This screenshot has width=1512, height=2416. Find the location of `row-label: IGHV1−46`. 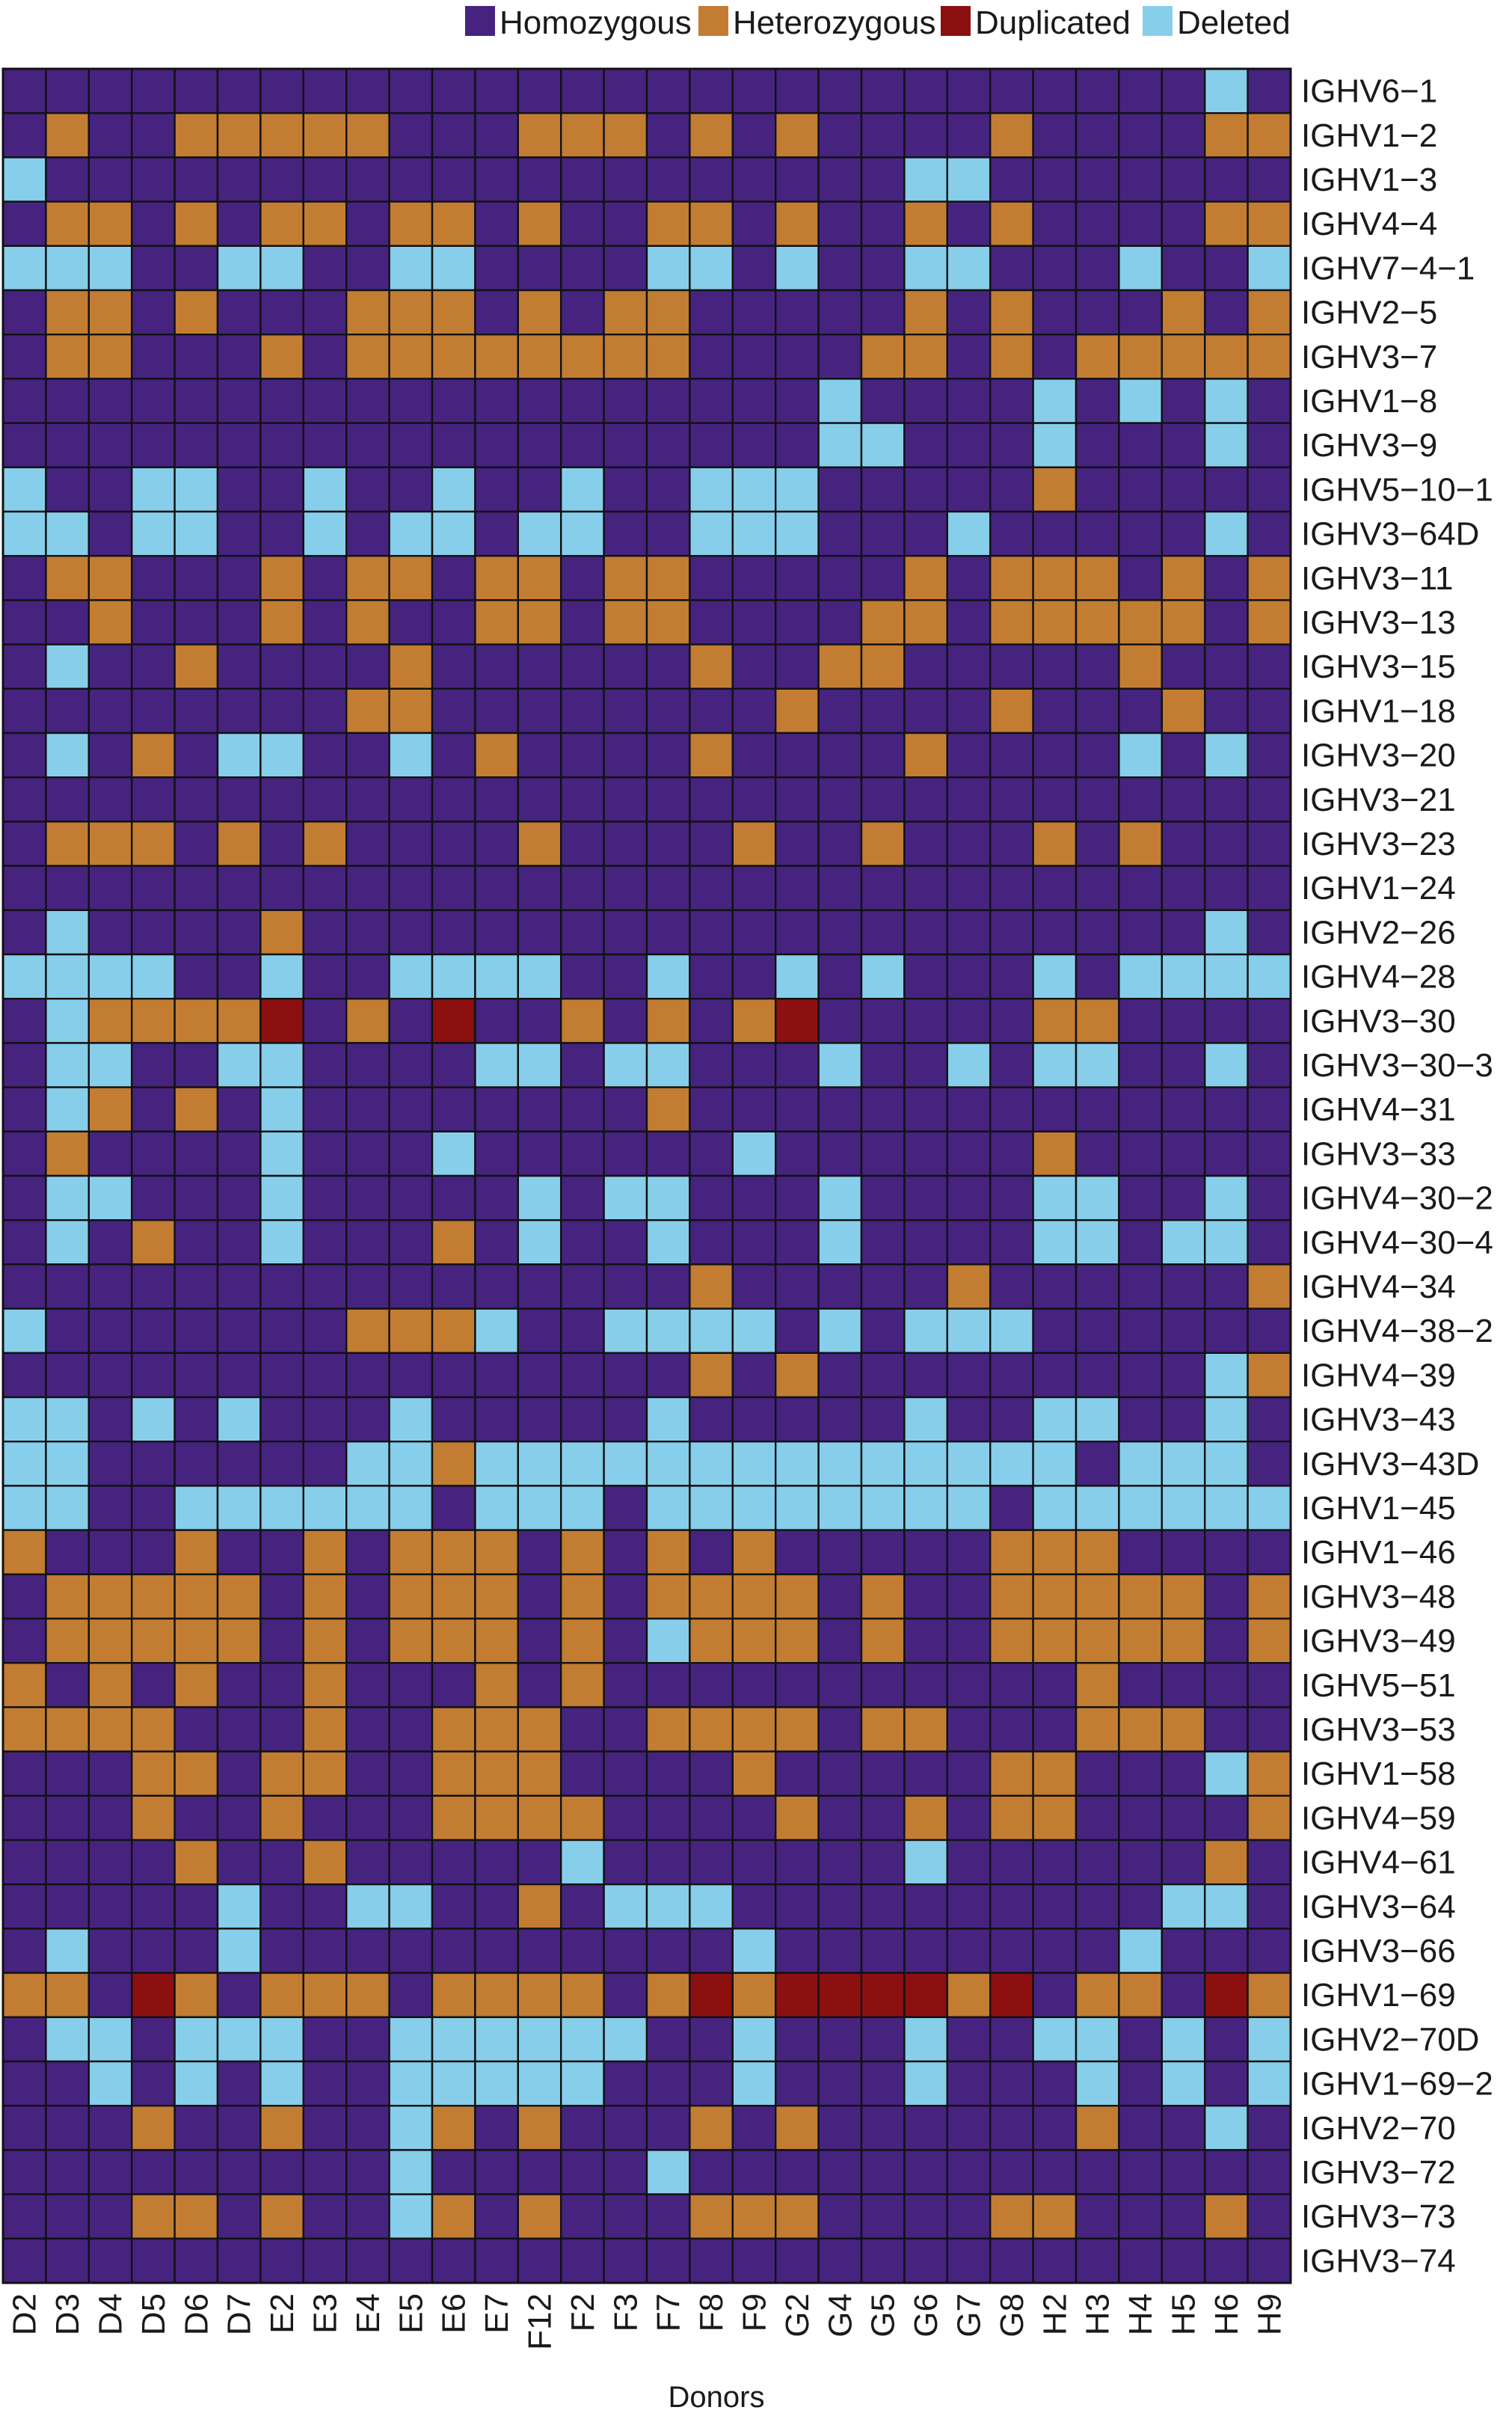

row-label: IGHV1−46 is located at coordinates (1378, 1552).